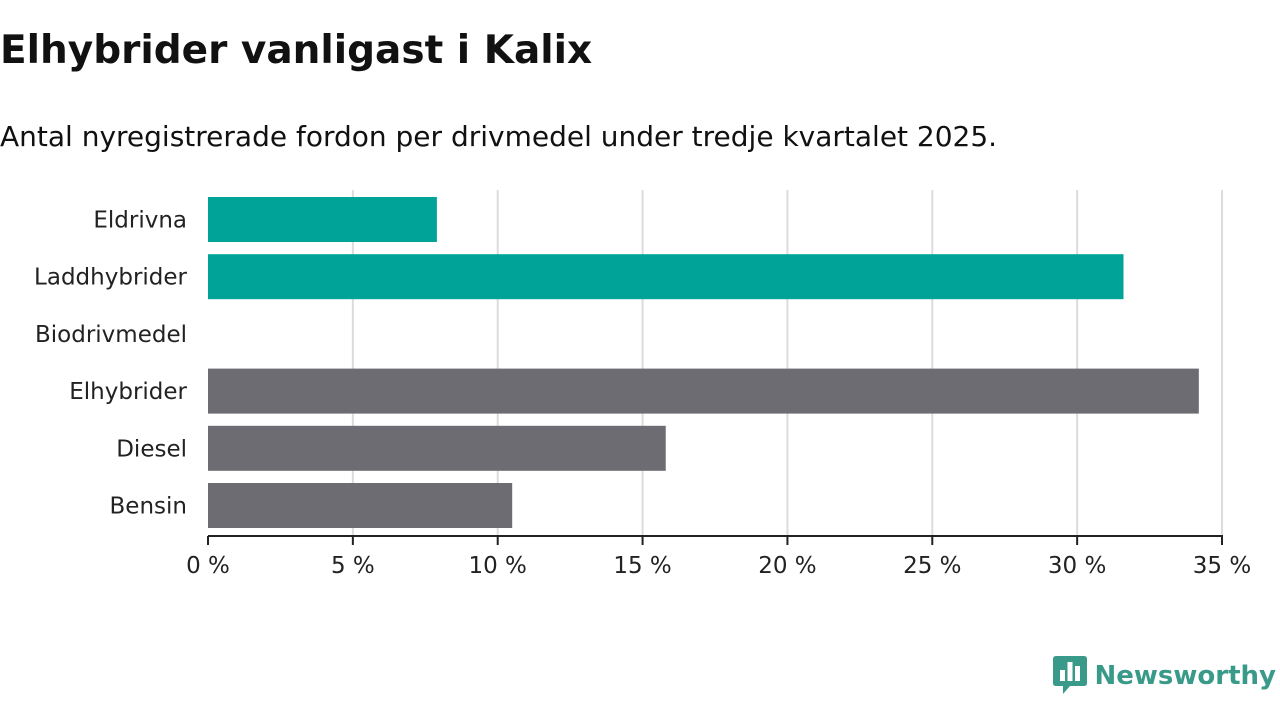 This screenshot has width=1280, height=720. I want to click on chart-title: Elhybrider vanligast i Kalix, so click(296, 50).